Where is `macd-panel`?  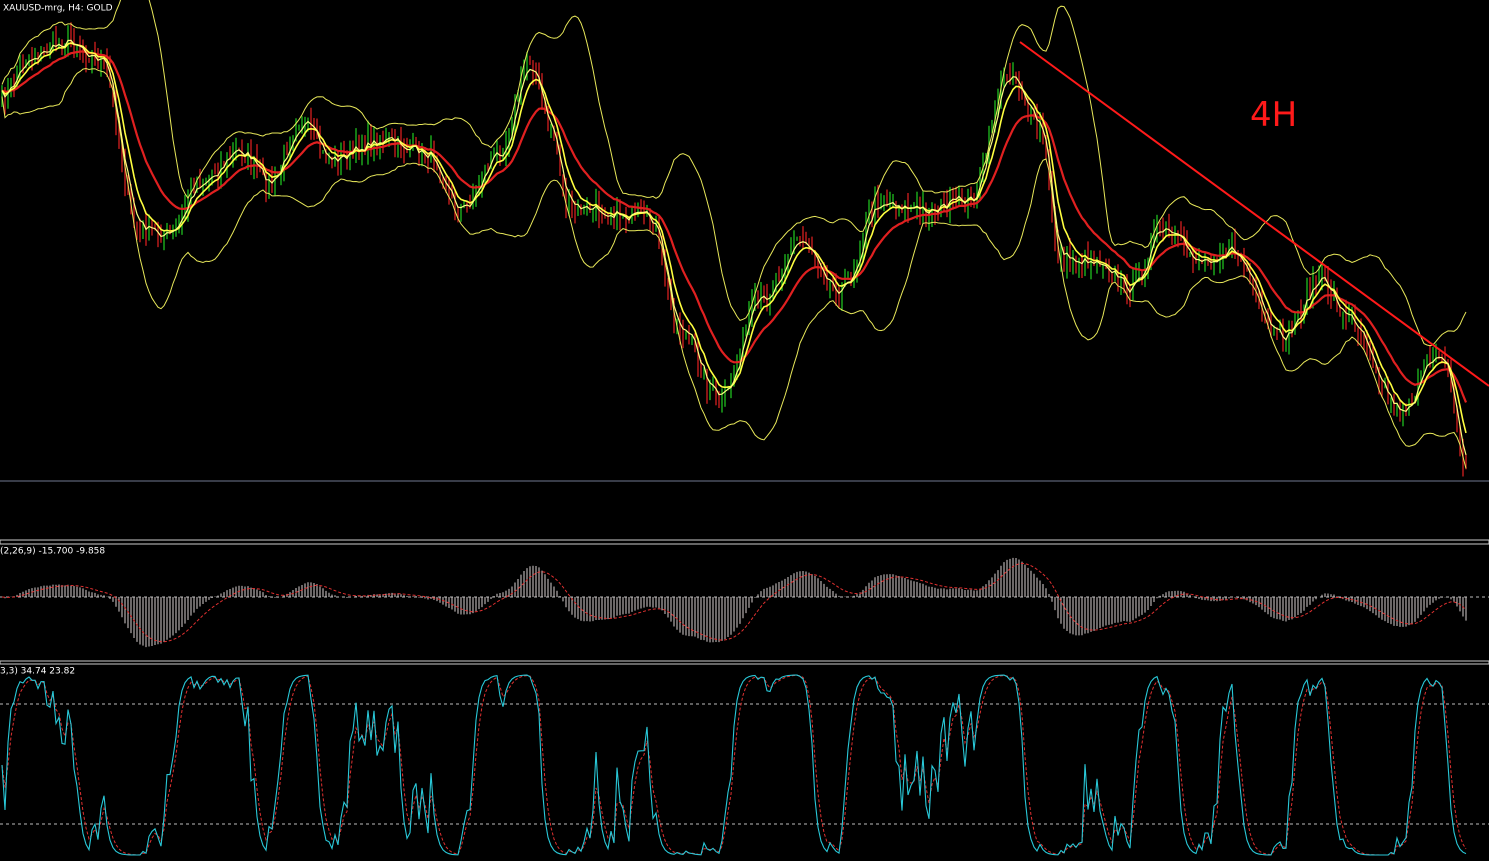 macd-panel is located at coordinates (744, 602).